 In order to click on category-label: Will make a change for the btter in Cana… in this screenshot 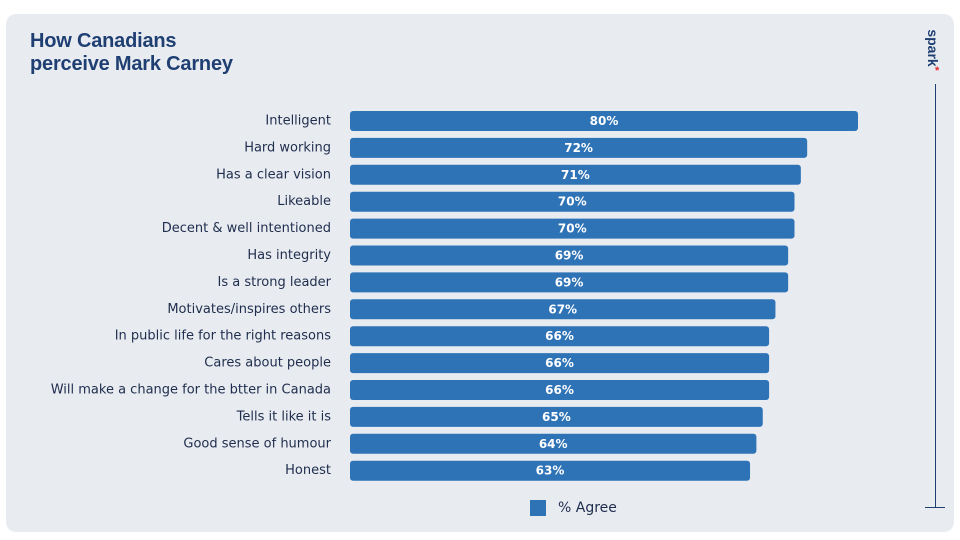, I will do `click(191, 390)`.